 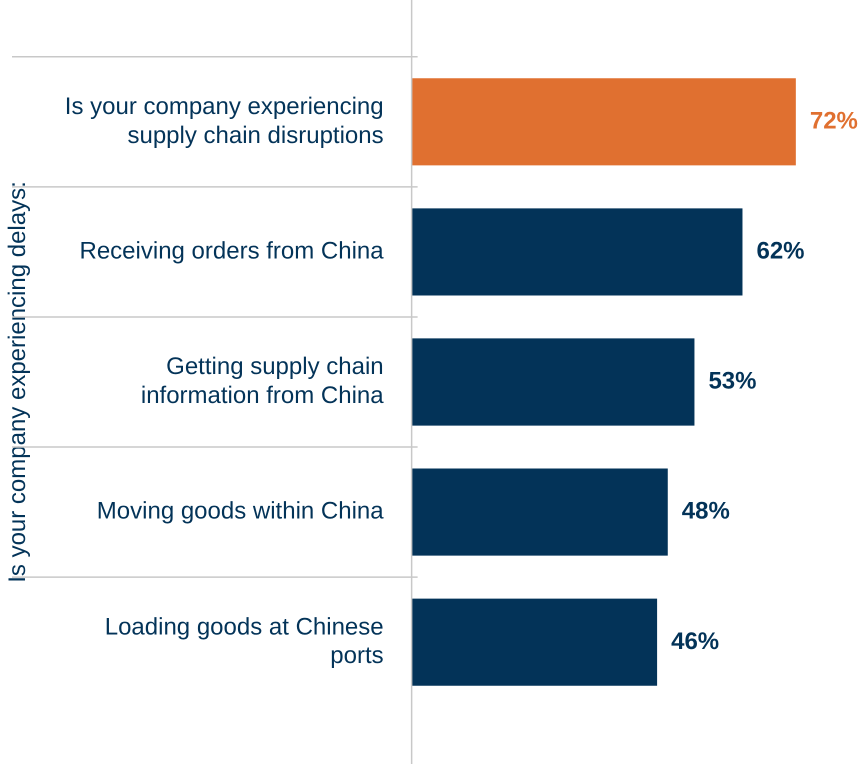 I want to click on y-tick-label: Is your company experiencing supply chain disruptions, so click(x=224, y=121).